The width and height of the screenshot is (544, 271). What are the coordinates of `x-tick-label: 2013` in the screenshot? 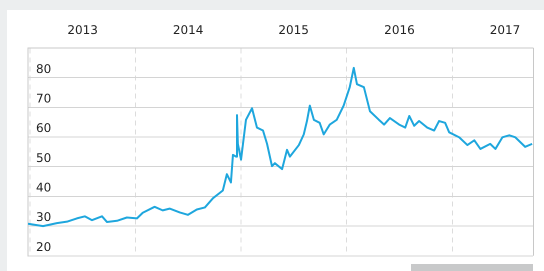 It's located at (82, 29).